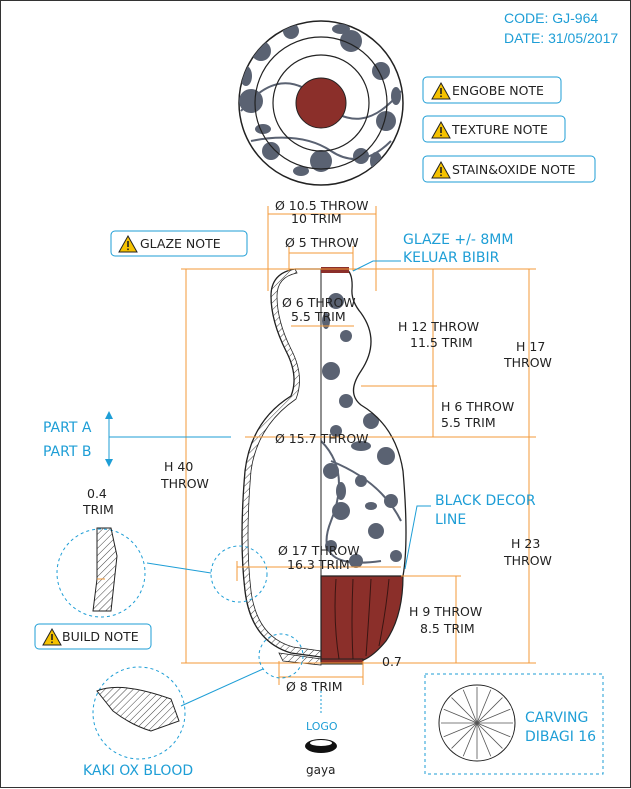 The image size is (631, 789). I want to click on black-decor-label-1: BLACK DECOR, so click(485, 501).